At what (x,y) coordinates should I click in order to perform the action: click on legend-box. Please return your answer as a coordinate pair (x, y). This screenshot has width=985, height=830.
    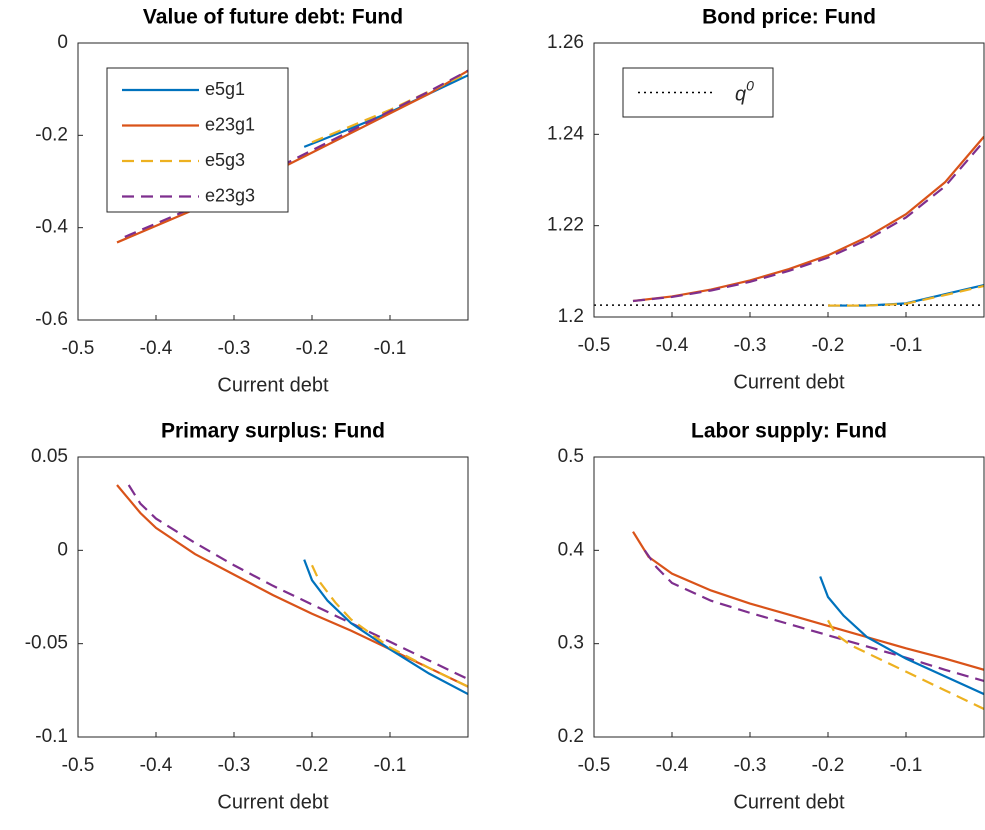
    Looking at the image, I should click on (197, 140).